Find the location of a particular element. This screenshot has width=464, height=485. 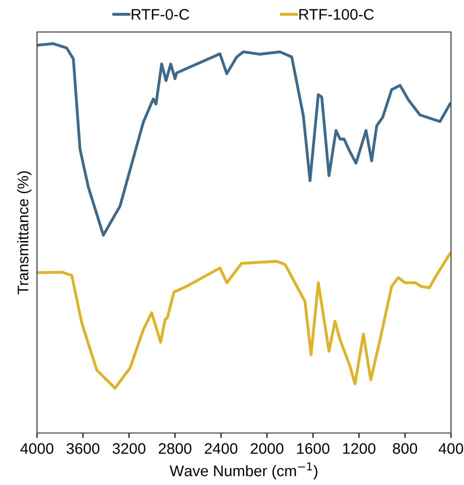

x-axis-title: Wave Number (cm$^{−1}$) is located at coordinates (244, 471).